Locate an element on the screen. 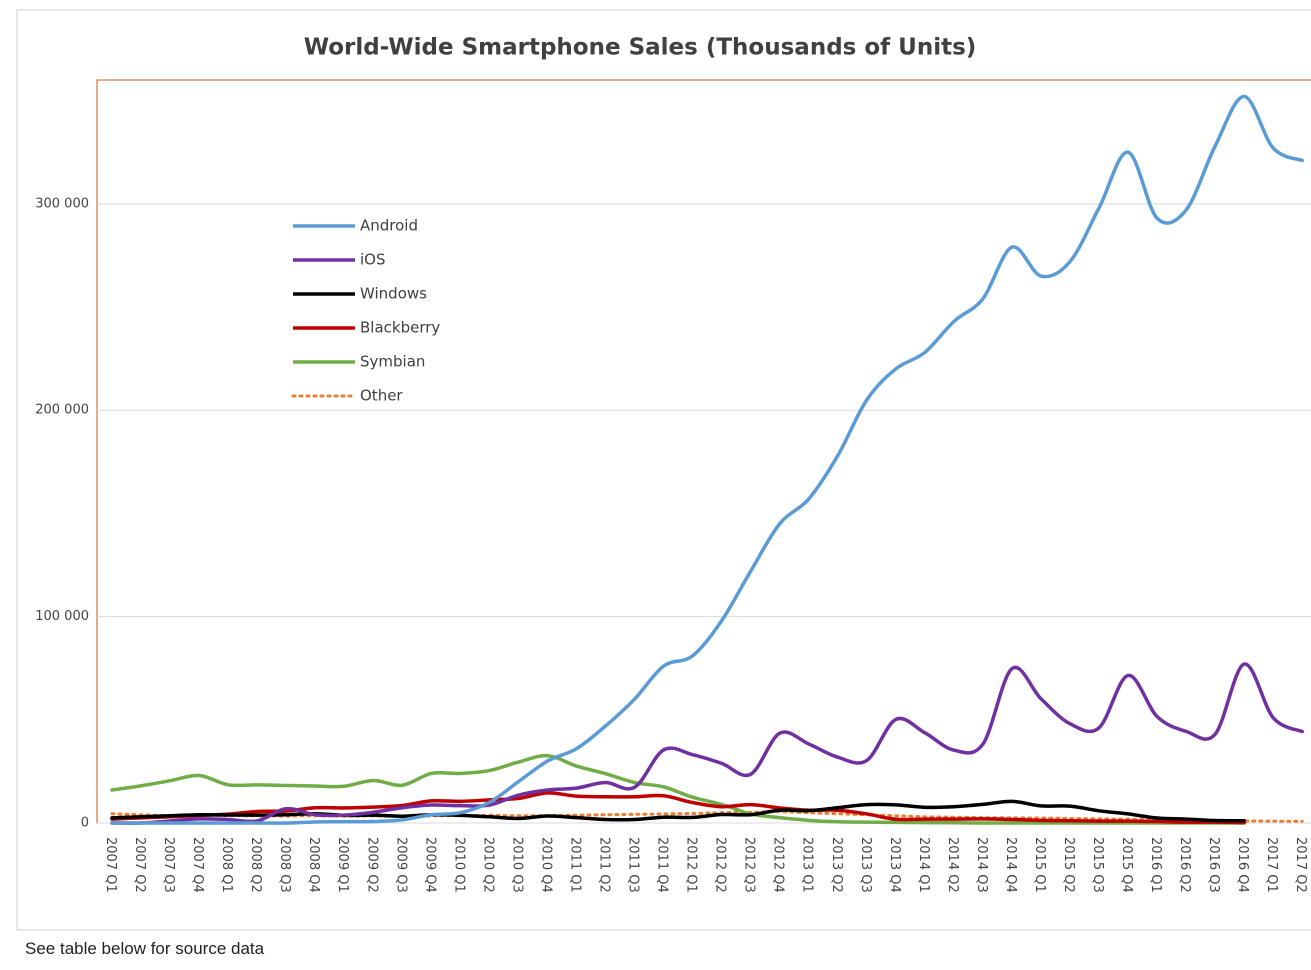 This screenshot has height=970, width=1311. y-tick-label: 100 000 is located at coordinates (62, 616).